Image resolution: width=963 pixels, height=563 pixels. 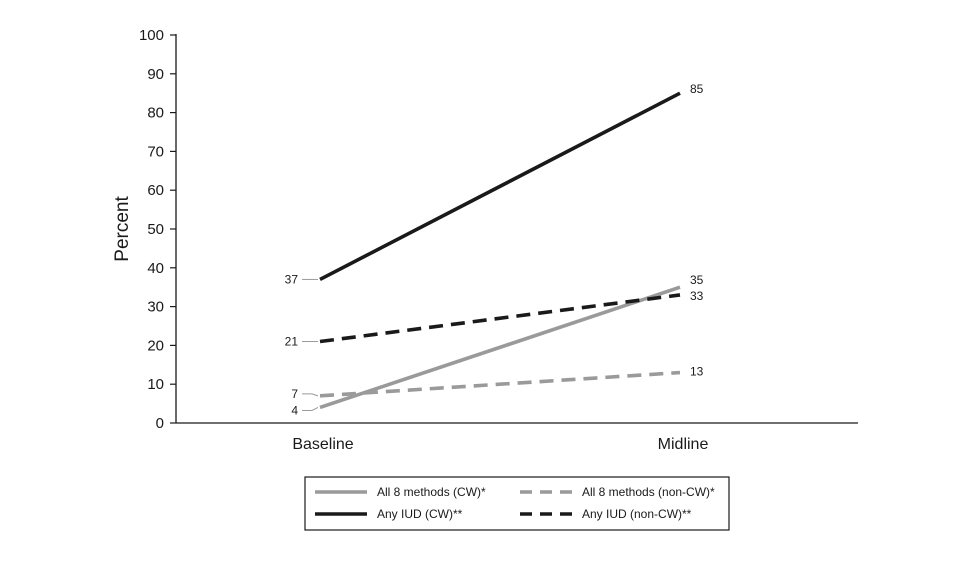 I want to click on x-category-label: Baseline, so click(x=322, y=444).